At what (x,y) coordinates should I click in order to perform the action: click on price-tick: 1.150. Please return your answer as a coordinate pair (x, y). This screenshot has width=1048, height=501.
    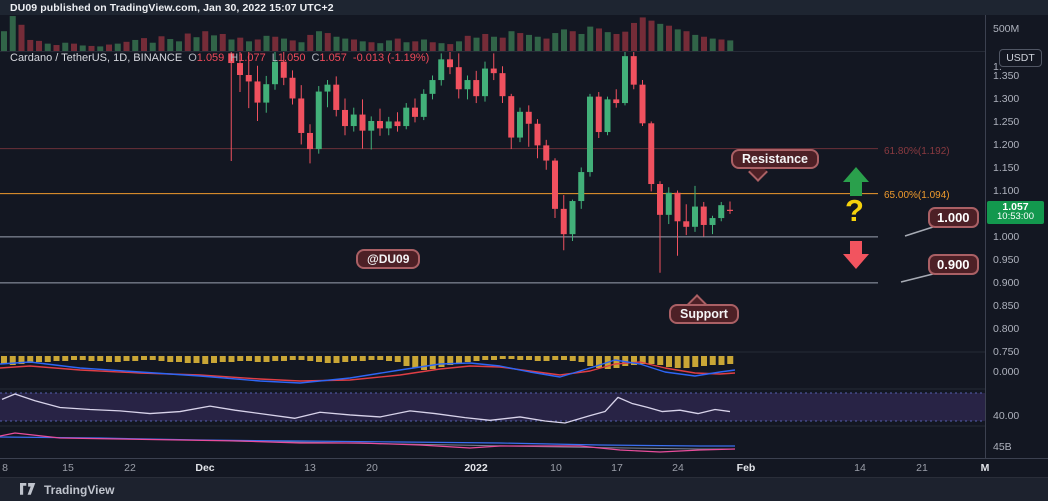
    Looking at the image, I should click on (1006, 168).